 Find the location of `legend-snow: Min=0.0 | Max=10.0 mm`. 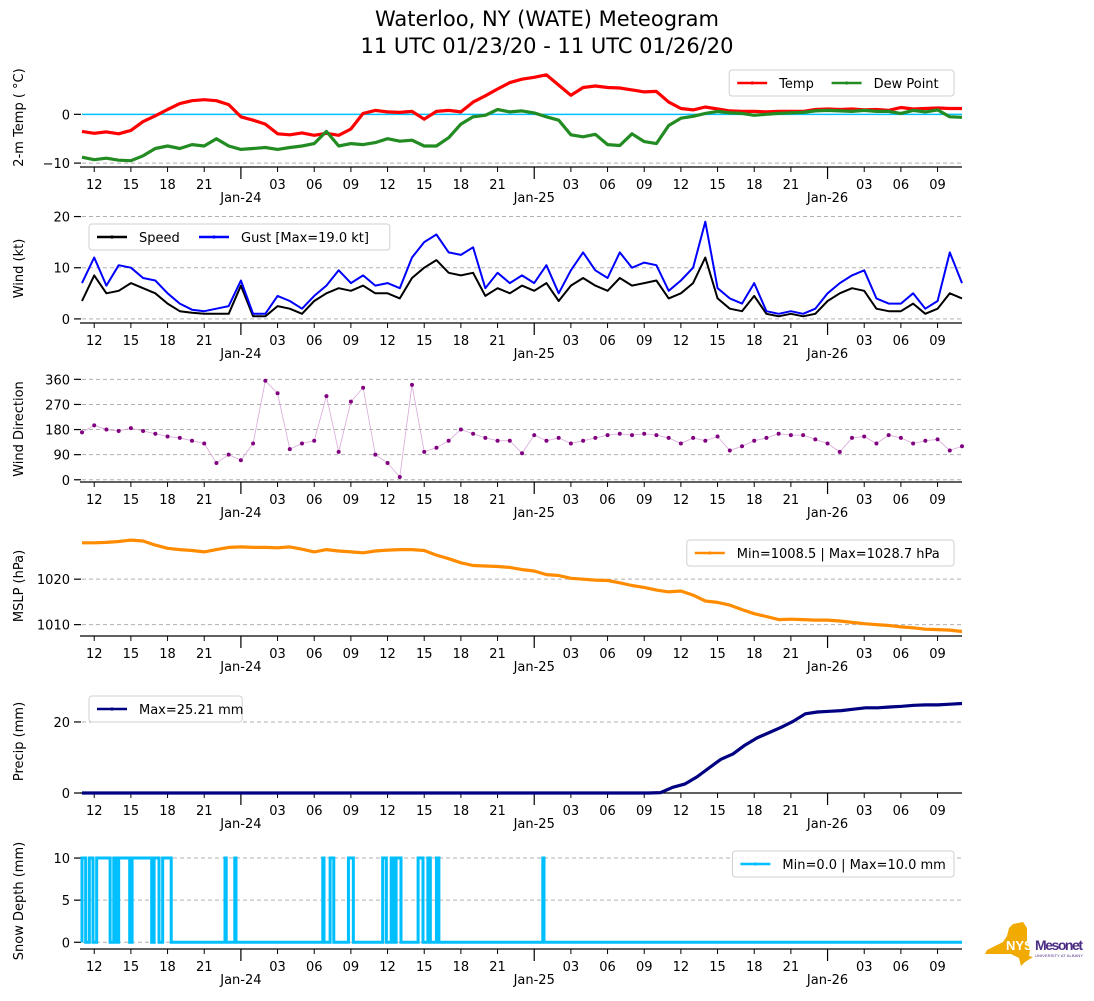

legend-snow: Min=0.0 | Max=10.0 mm is located at coordinates (843, 864).